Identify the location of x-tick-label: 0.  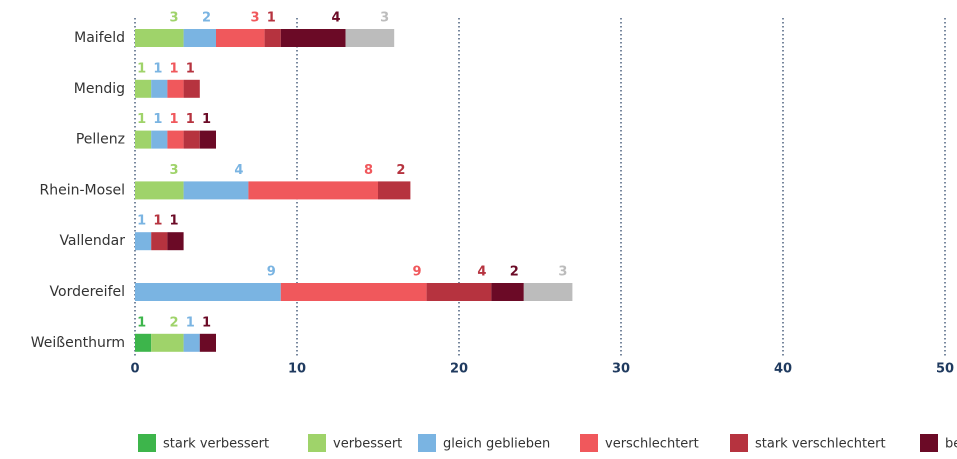
(134, 369).